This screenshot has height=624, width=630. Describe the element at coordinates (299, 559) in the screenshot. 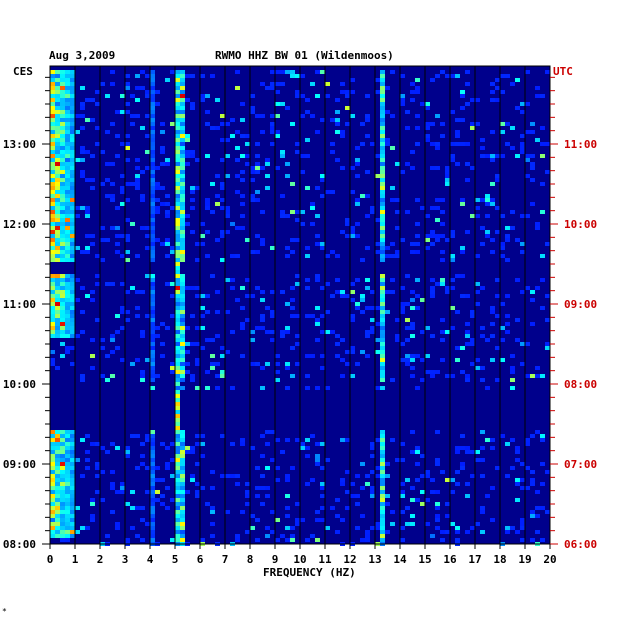

I see `x-tick-label: 10` at that location.